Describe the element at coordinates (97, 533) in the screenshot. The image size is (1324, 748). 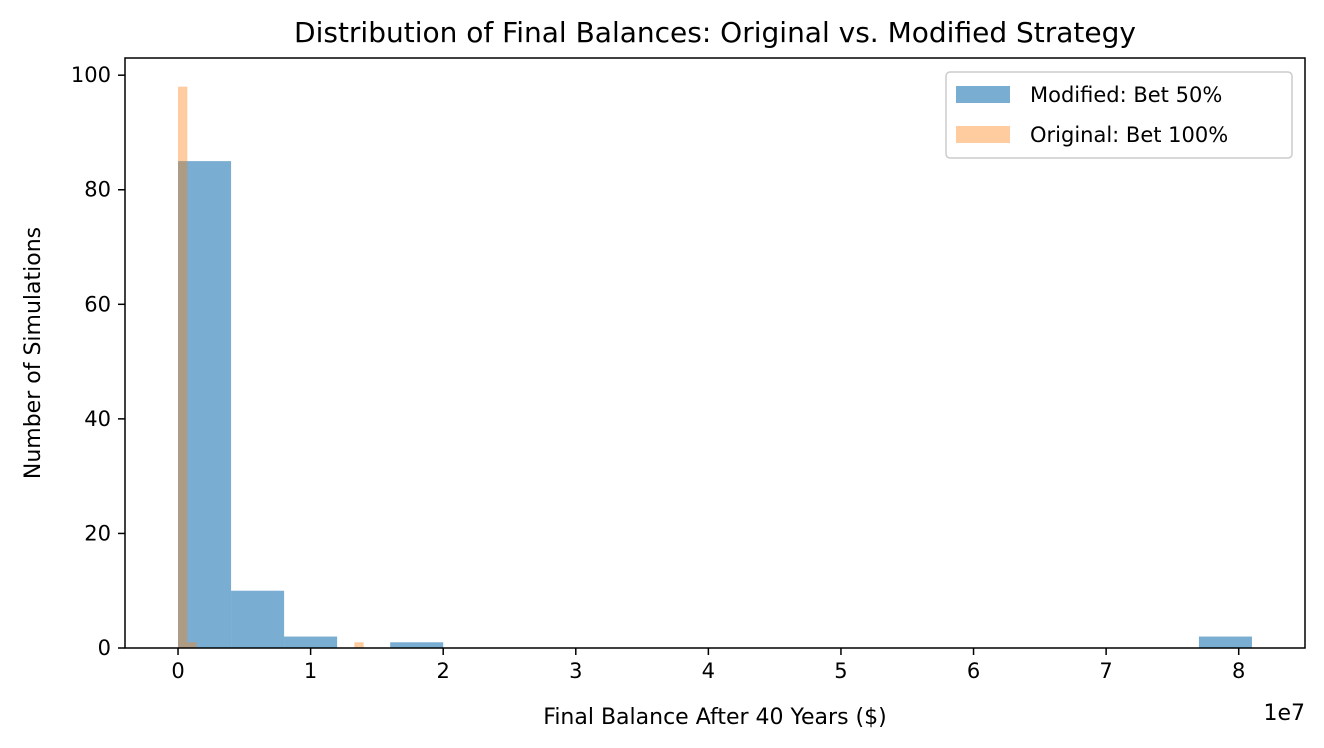
I see `y-tick-label-1: 20` at that location.